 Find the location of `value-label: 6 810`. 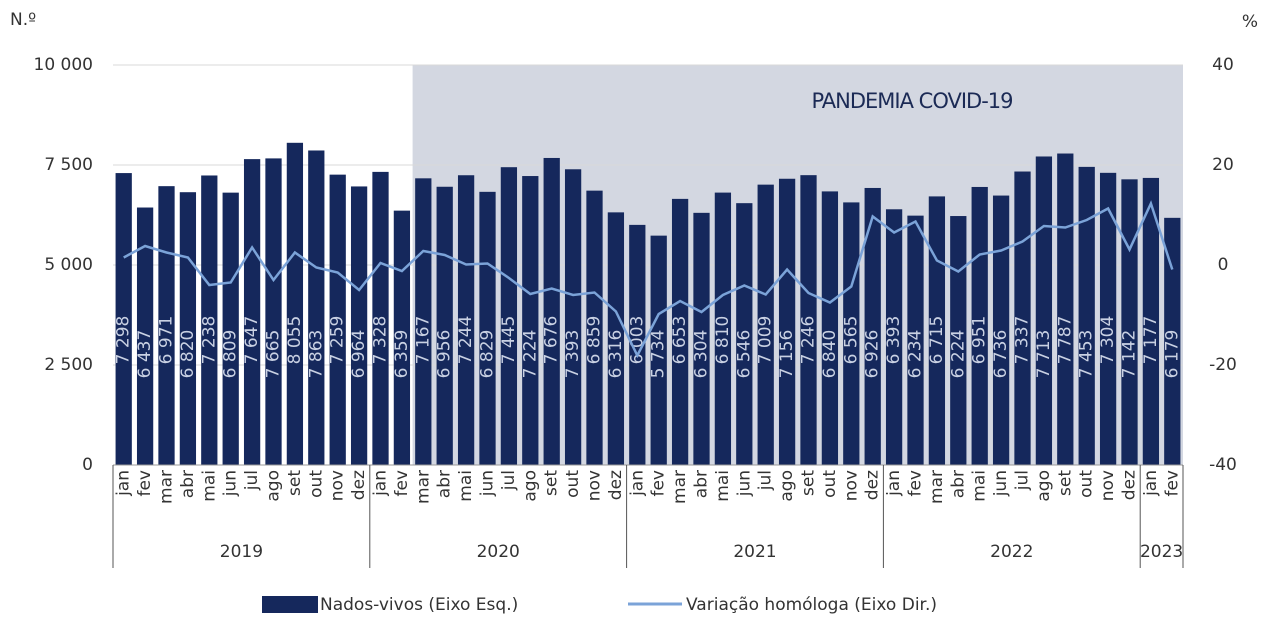

value-label: 6 810 is located at coordinates (723, 340).